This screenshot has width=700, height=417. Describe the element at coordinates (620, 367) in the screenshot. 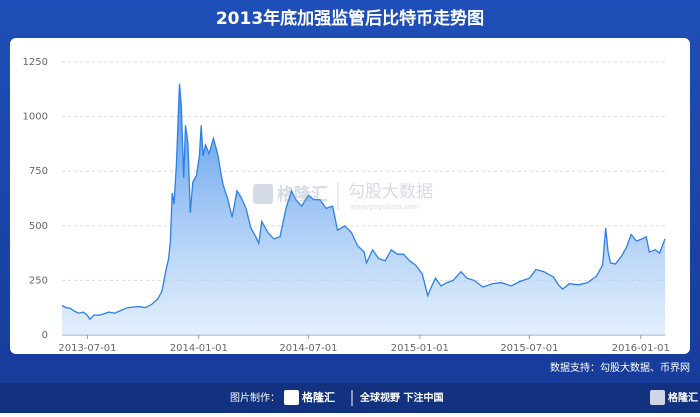

I see `source: 数据支持：勾股大数据、币界网` at that location.